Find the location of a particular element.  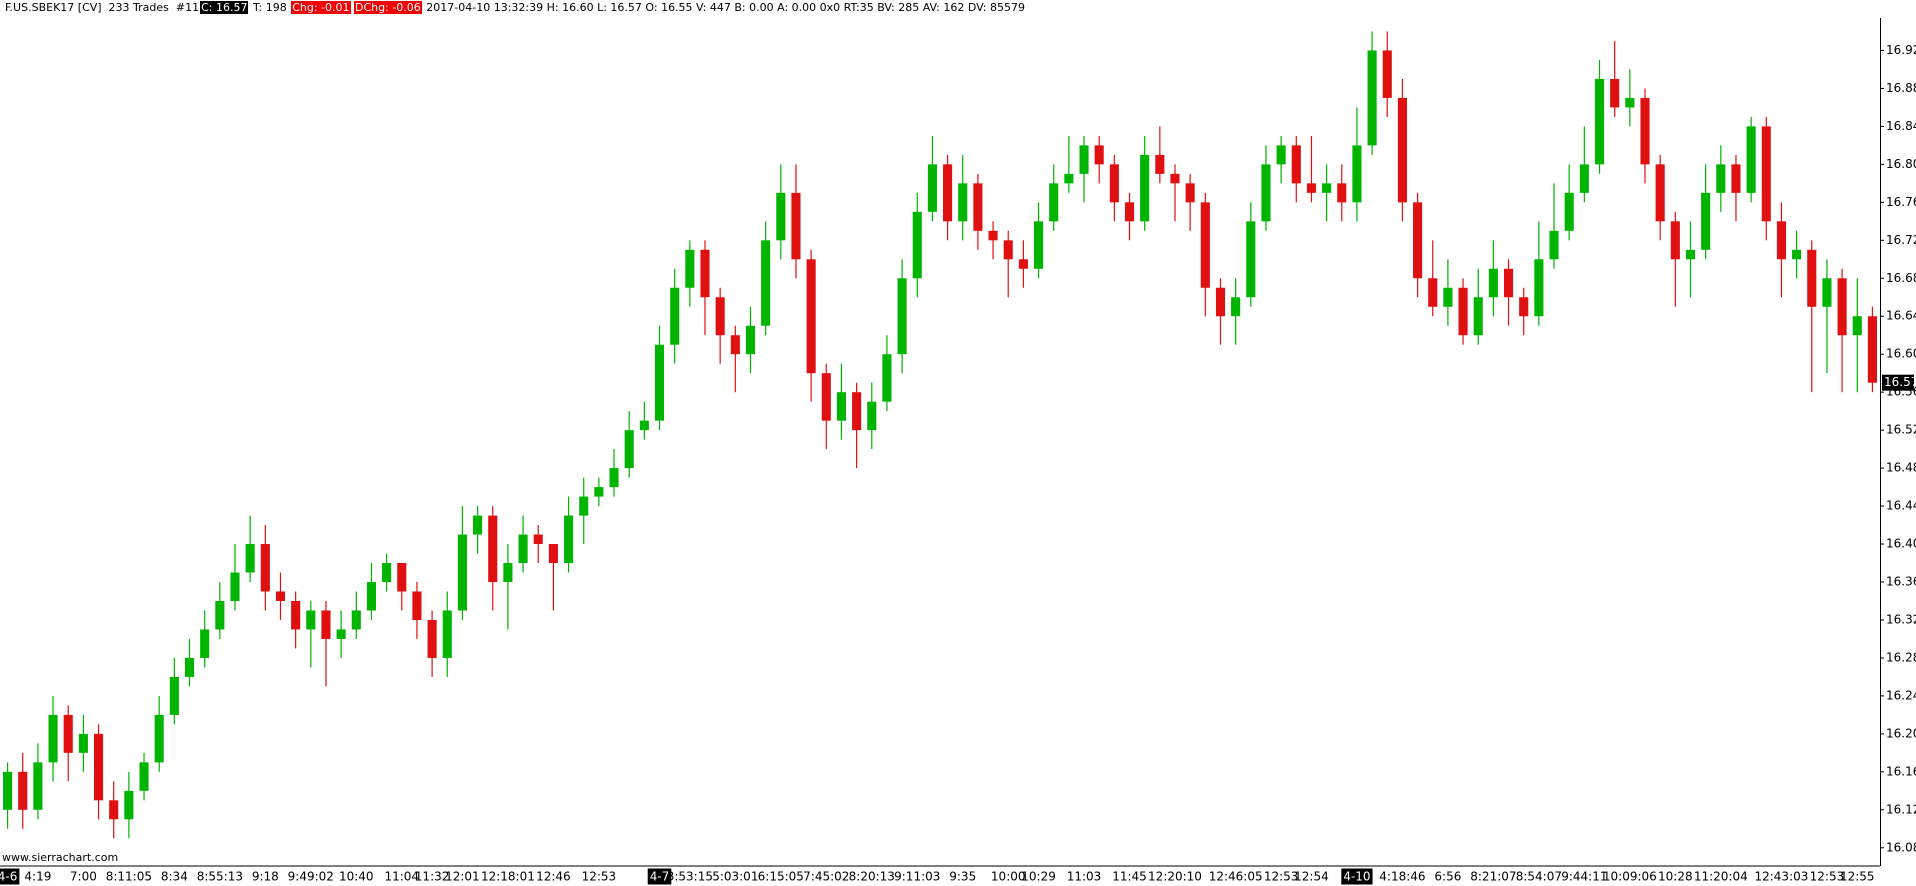

x-tick-label: 8:54:07 is located at coordinates (1539, 877).